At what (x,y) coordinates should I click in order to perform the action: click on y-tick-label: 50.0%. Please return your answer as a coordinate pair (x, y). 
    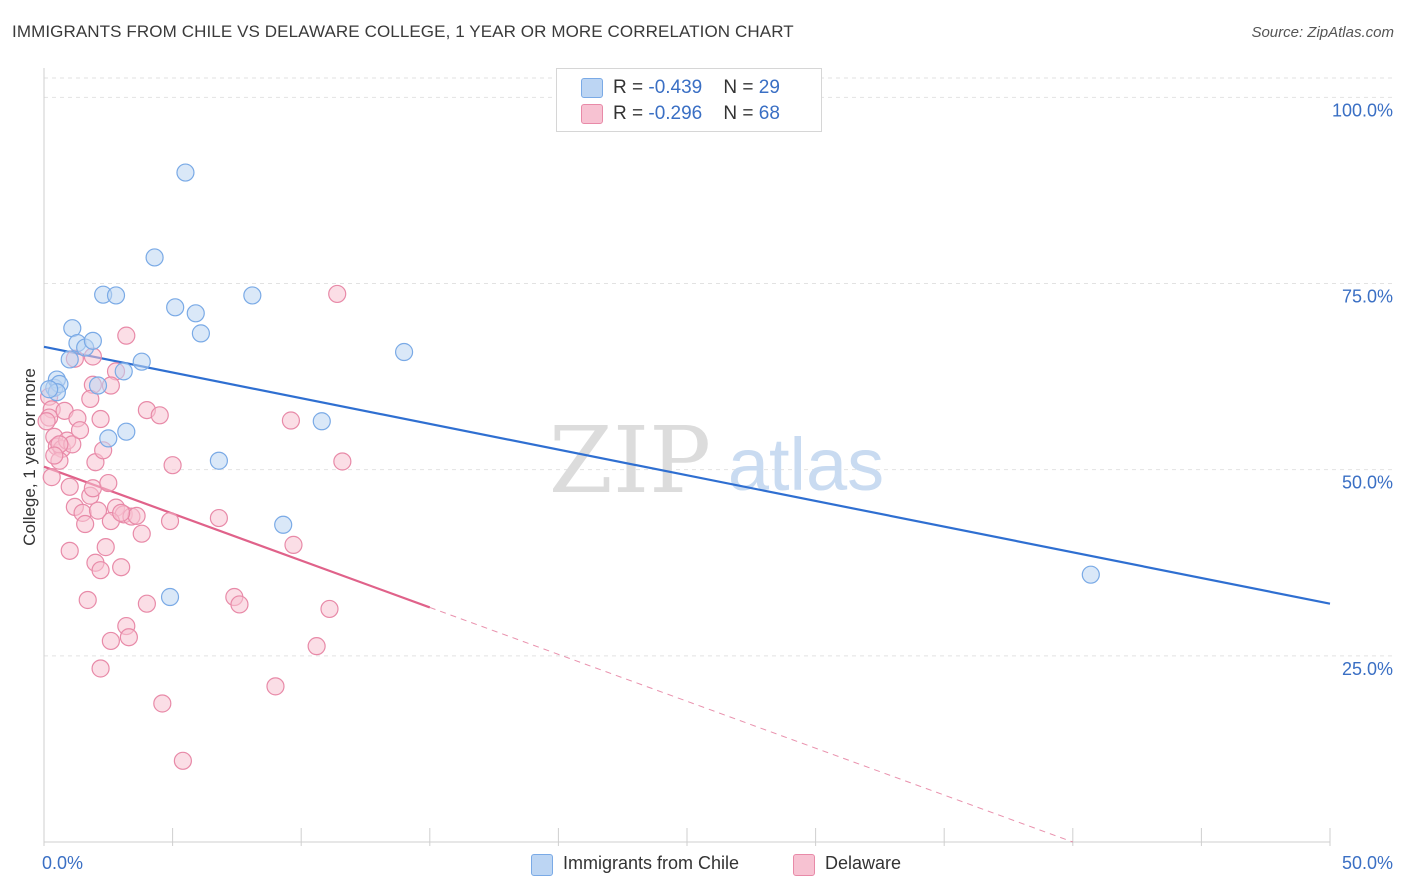
    Looking at the image, I should click on (1367, 483).